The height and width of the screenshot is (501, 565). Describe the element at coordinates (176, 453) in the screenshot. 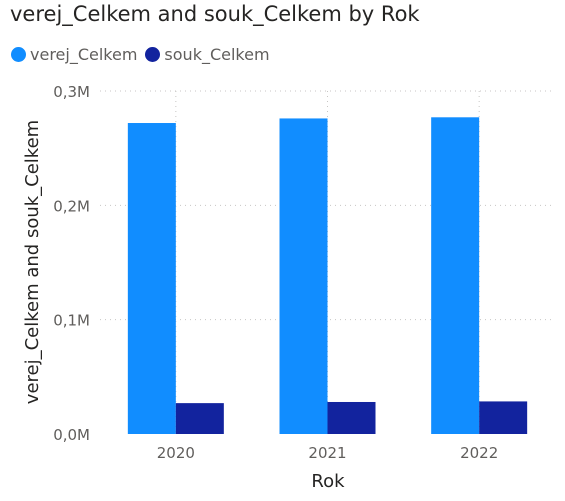

I see `x-tick-label: 2020` at that location.